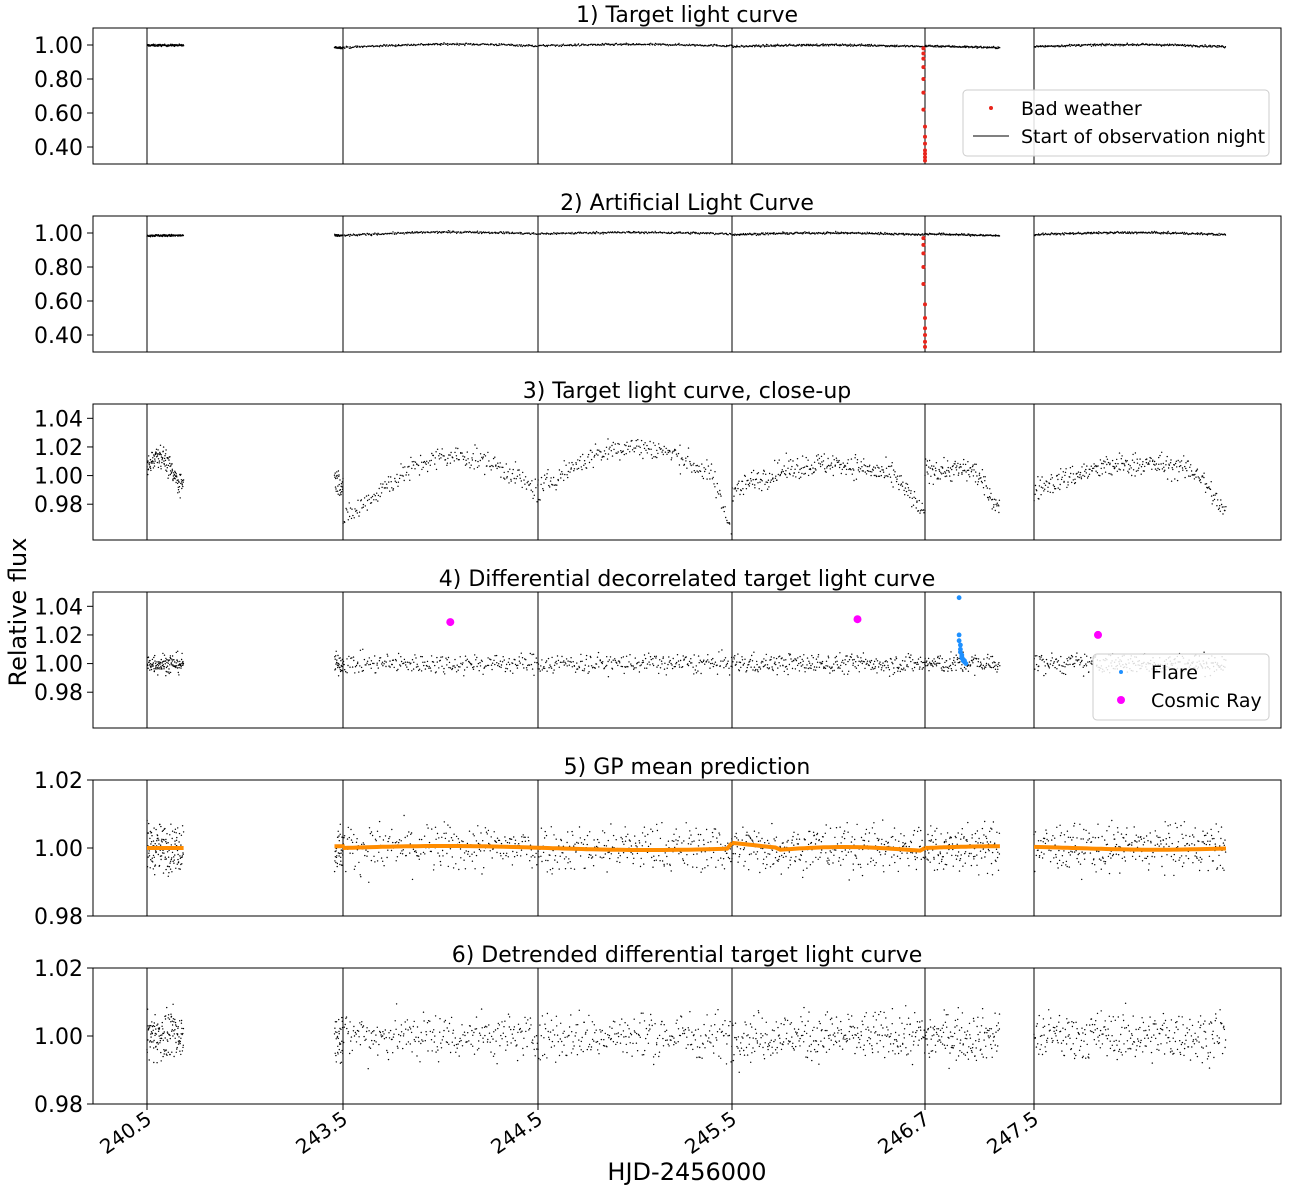 The height and width of the screenshot is (1188, 1291). Describe the element at coordinates (687, 391) in the screenshot. I see `panel-title: 3) Target light curve, close-up` at that location.